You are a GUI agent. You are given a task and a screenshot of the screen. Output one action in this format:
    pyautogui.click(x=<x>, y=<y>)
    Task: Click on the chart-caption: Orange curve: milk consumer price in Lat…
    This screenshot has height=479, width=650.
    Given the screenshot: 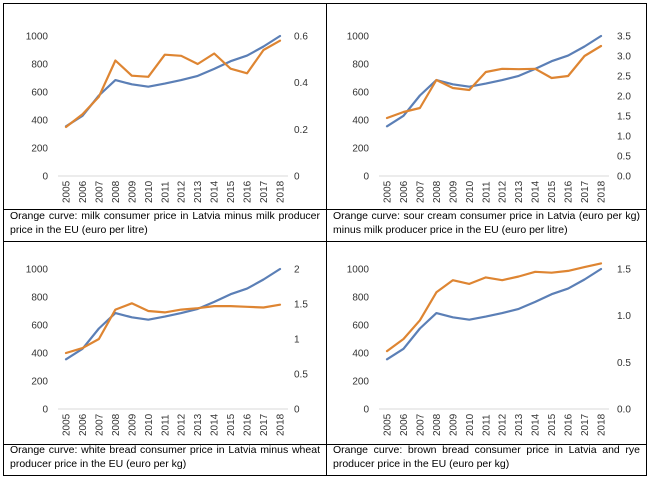 What is the action you would take?
    pyautogui.click(x=165, y=223)
    